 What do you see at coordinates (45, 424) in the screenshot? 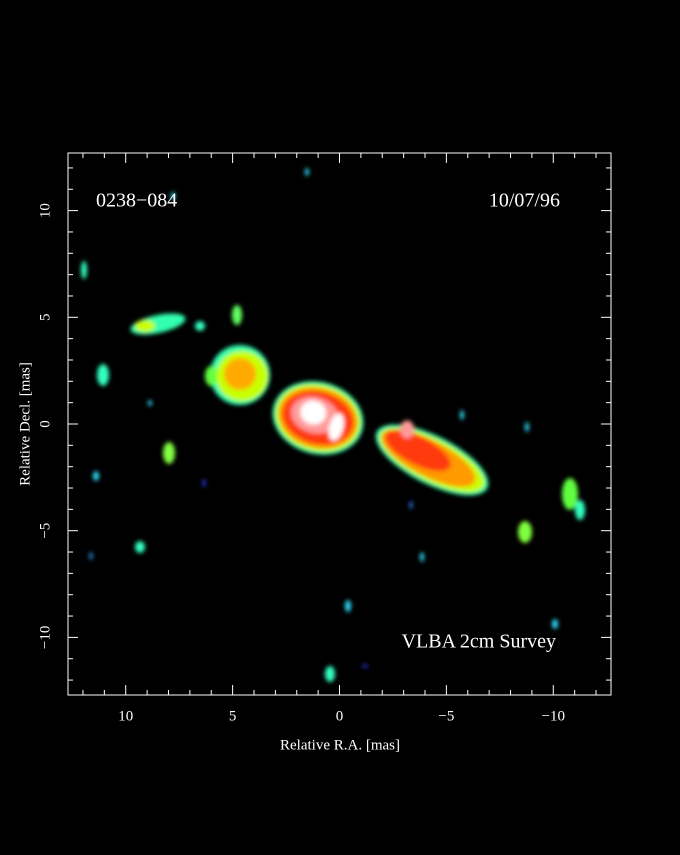
I see `y-tick-label: 0` at bounding box center [45, 424].